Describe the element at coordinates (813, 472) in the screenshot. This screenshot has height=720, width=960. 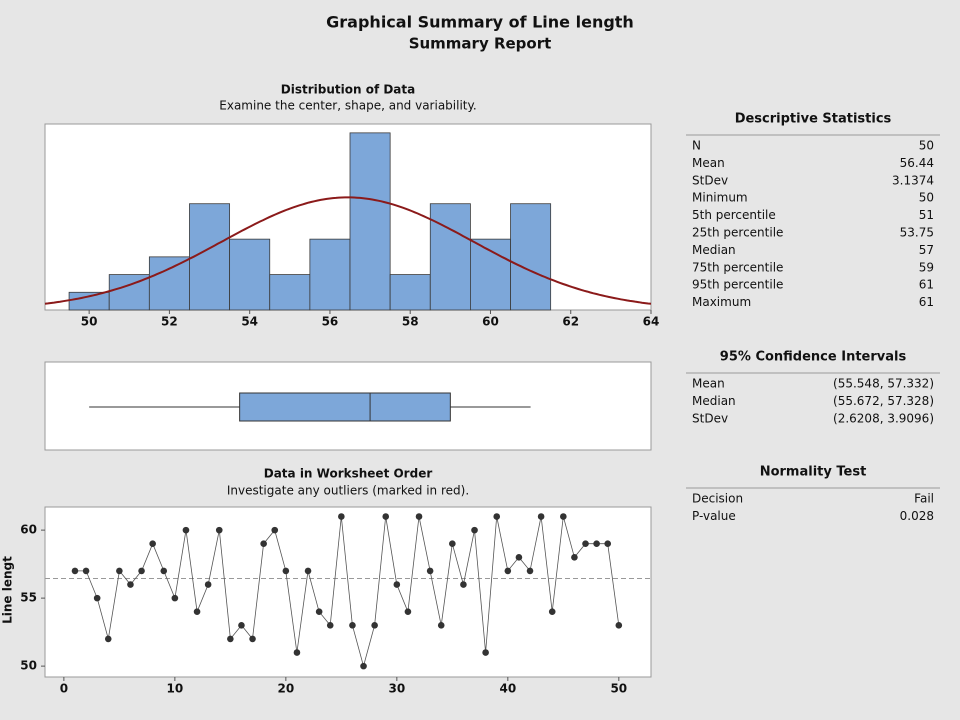
I see `table-title: Normality Test` at that location.